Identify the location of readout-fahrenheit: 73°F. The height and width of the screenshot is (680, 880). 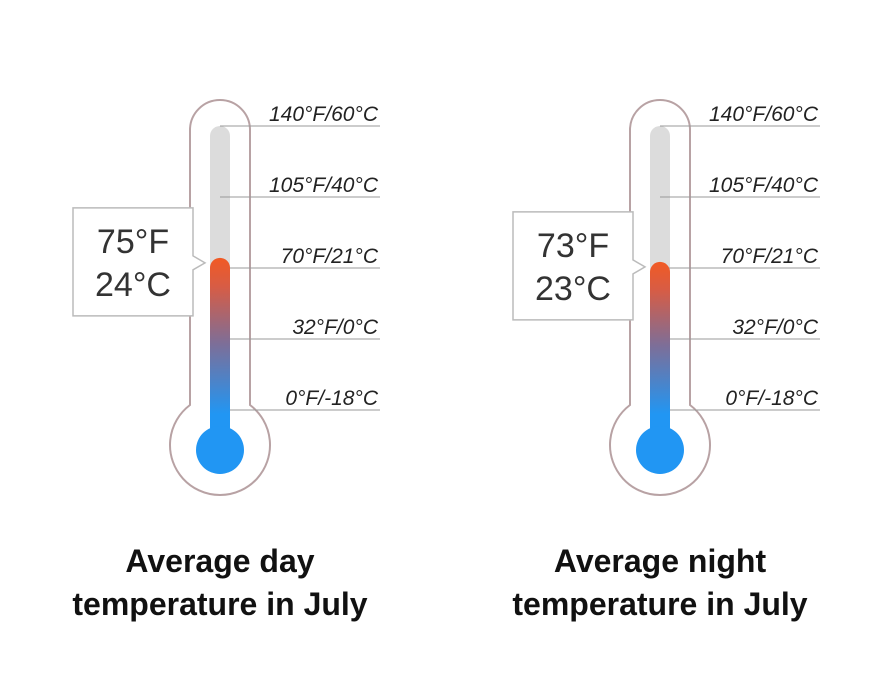
(573, 246).